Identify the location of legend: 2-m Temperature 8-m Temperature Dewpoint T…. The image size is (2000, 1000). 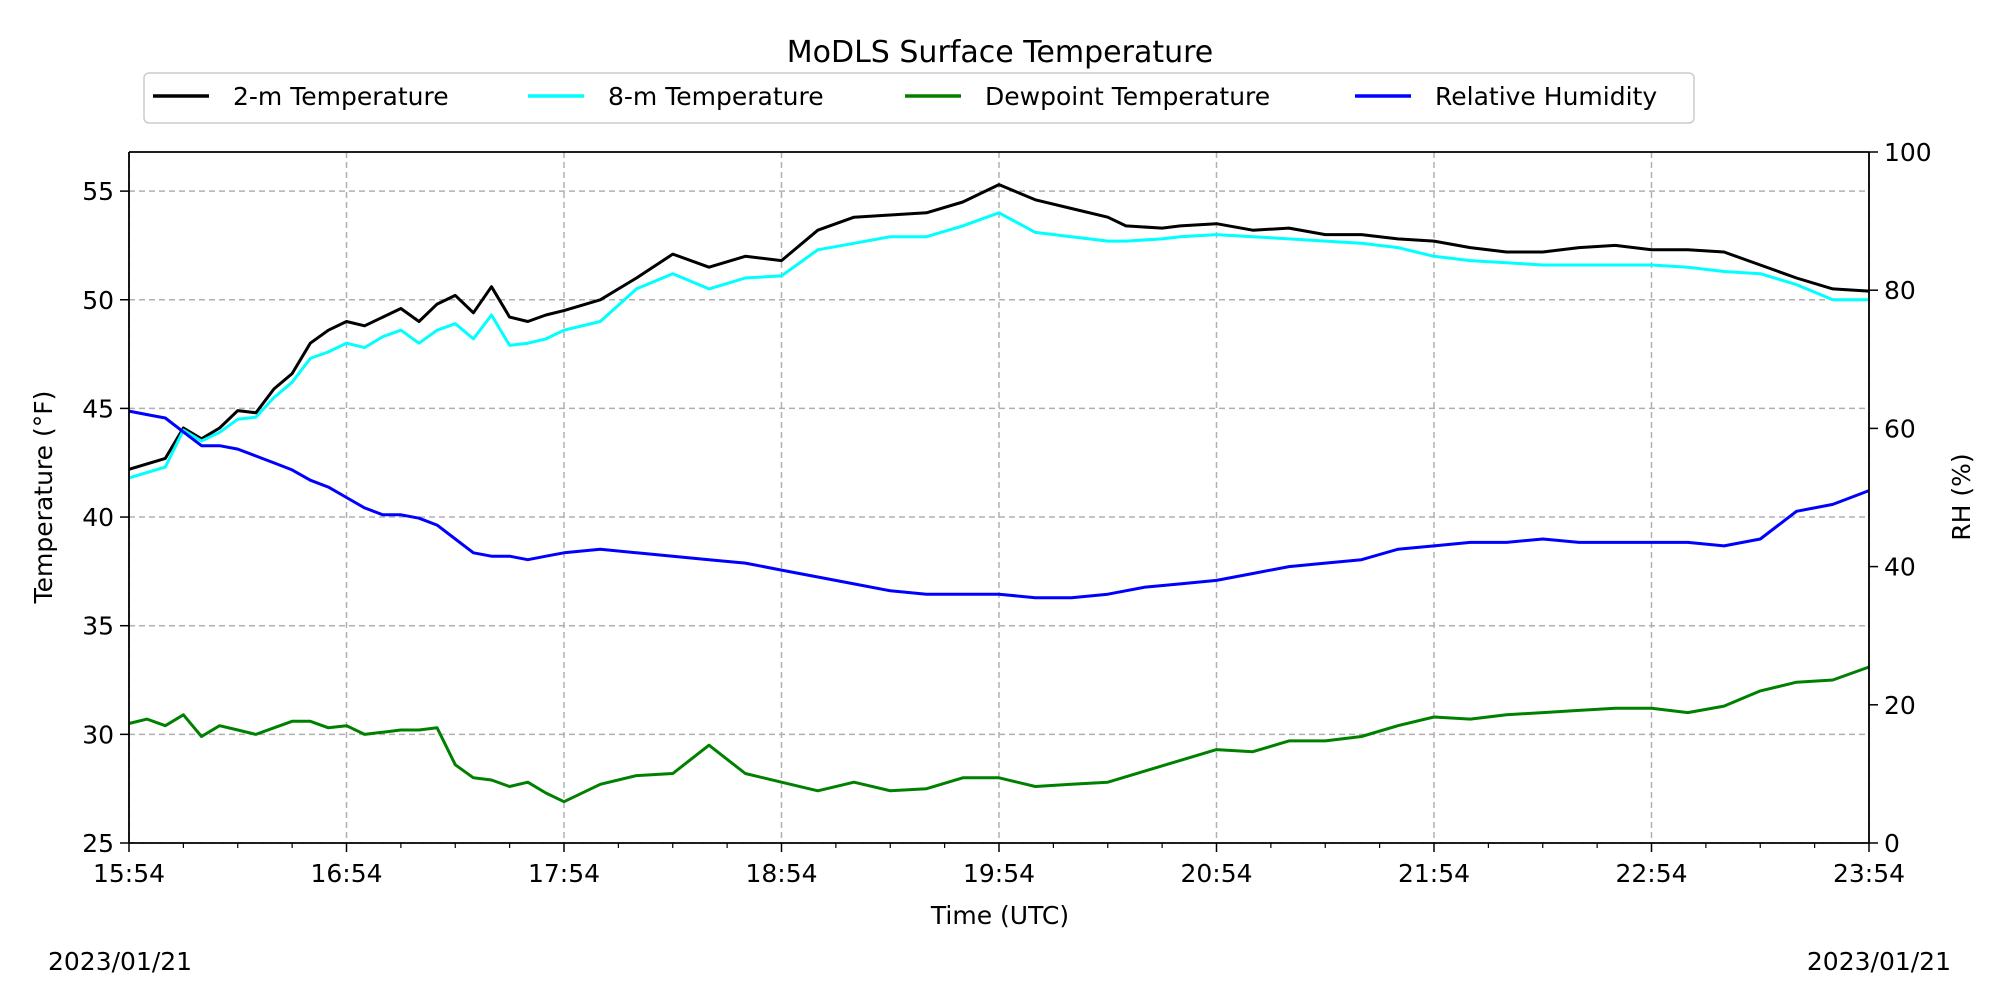
(919, 98).